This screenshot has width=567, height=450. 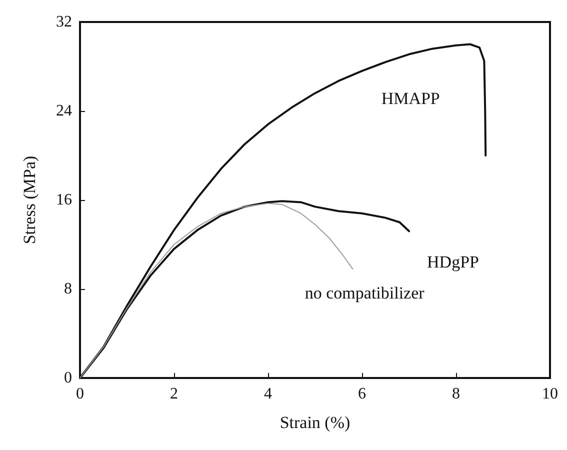 I want to click on x-tick-label: 0, so click(x=80, y=394).